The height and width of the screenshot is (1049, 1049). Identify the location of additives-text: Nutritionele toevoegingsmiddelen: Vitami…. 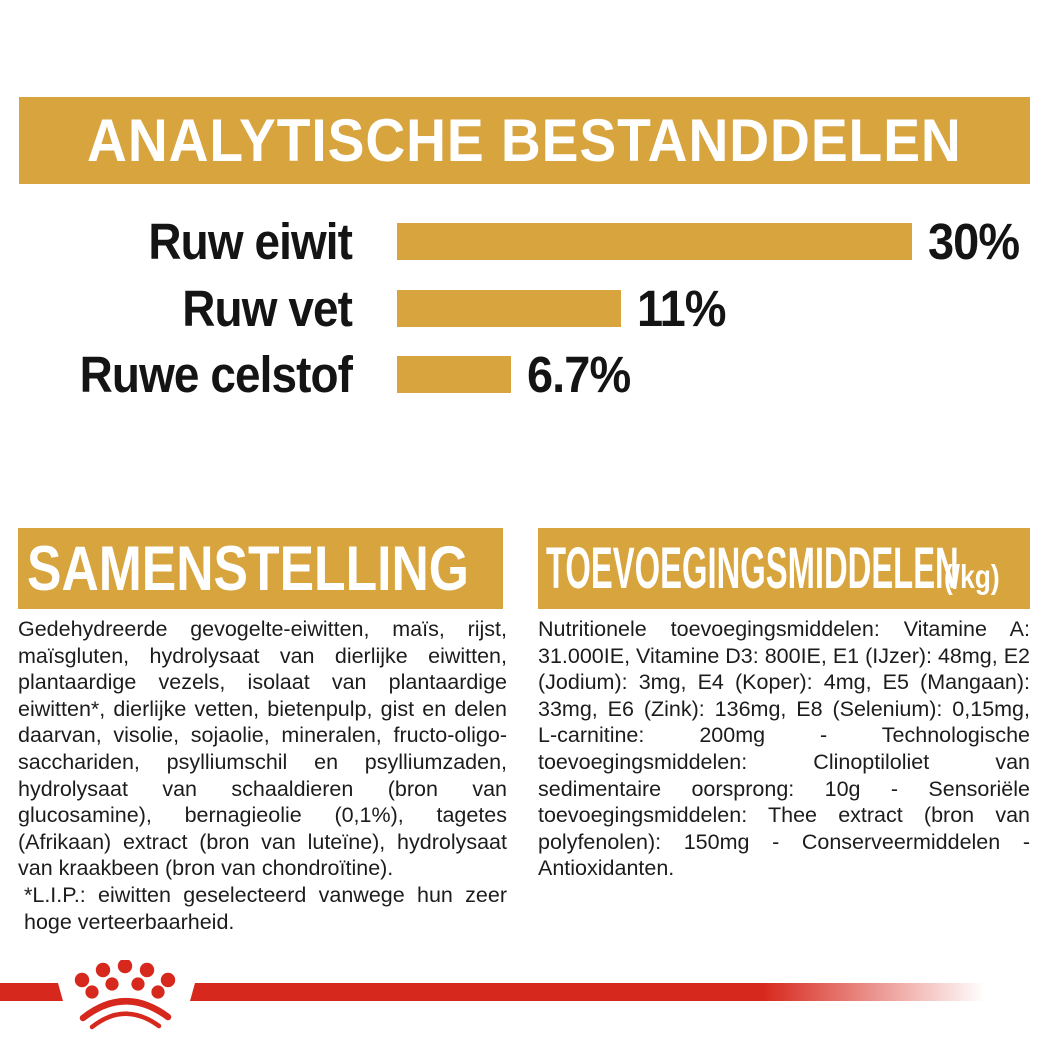
(784, 749).